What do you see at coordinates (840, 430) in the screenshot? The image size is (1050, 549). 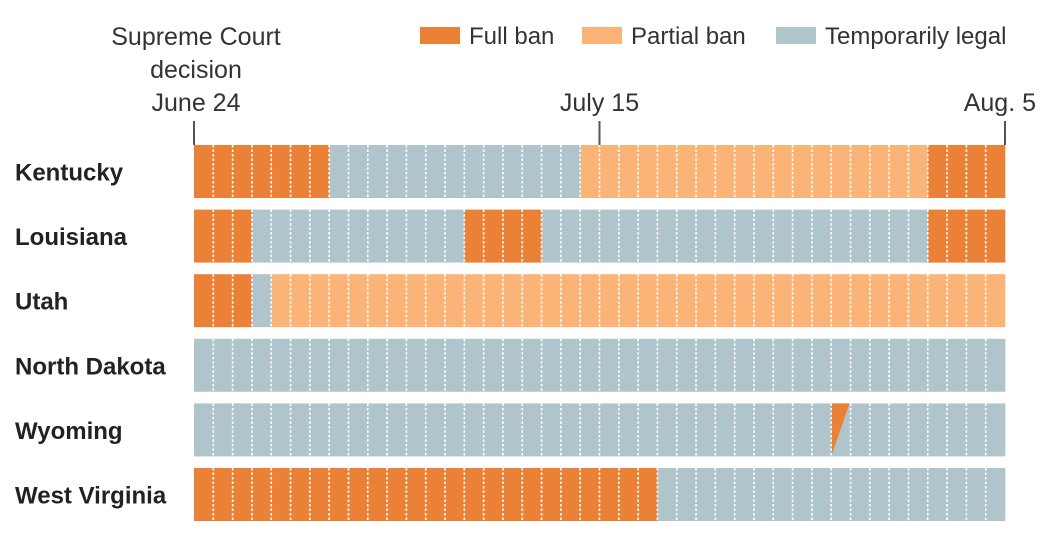 I see `segment-full-partial-day` at bounding box center [840, 430].